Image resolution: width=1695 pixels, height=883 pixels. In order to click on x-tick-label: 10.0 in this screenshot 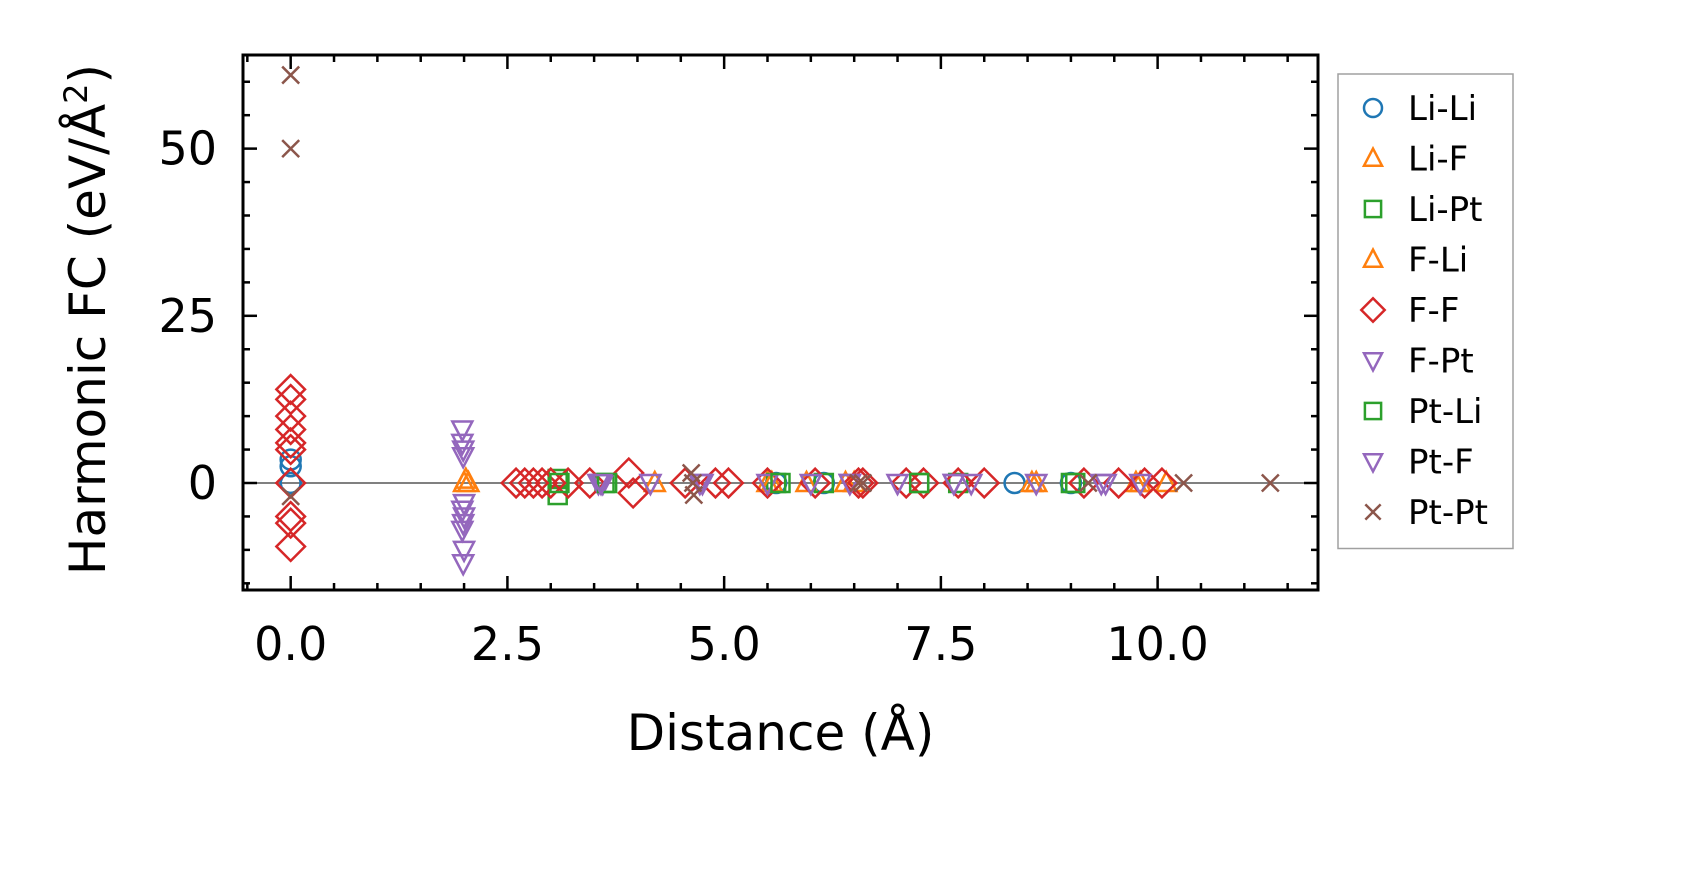, I will do `click(1157, 644)`.